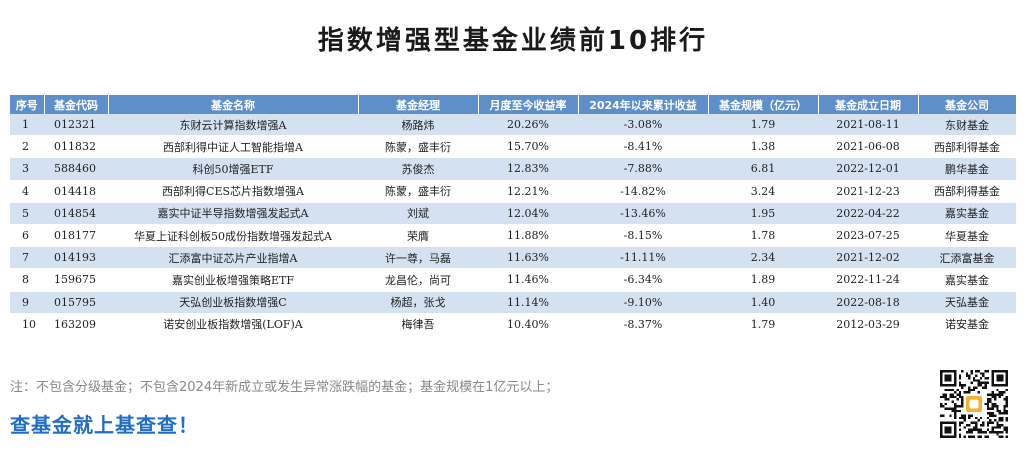 Image resolution: width=1026 pixels, height=454 pixels. What do you see at coordinates (76, 191) in the screenshot?
I see `table-cell: 014418` at bounding box center [76, 191].